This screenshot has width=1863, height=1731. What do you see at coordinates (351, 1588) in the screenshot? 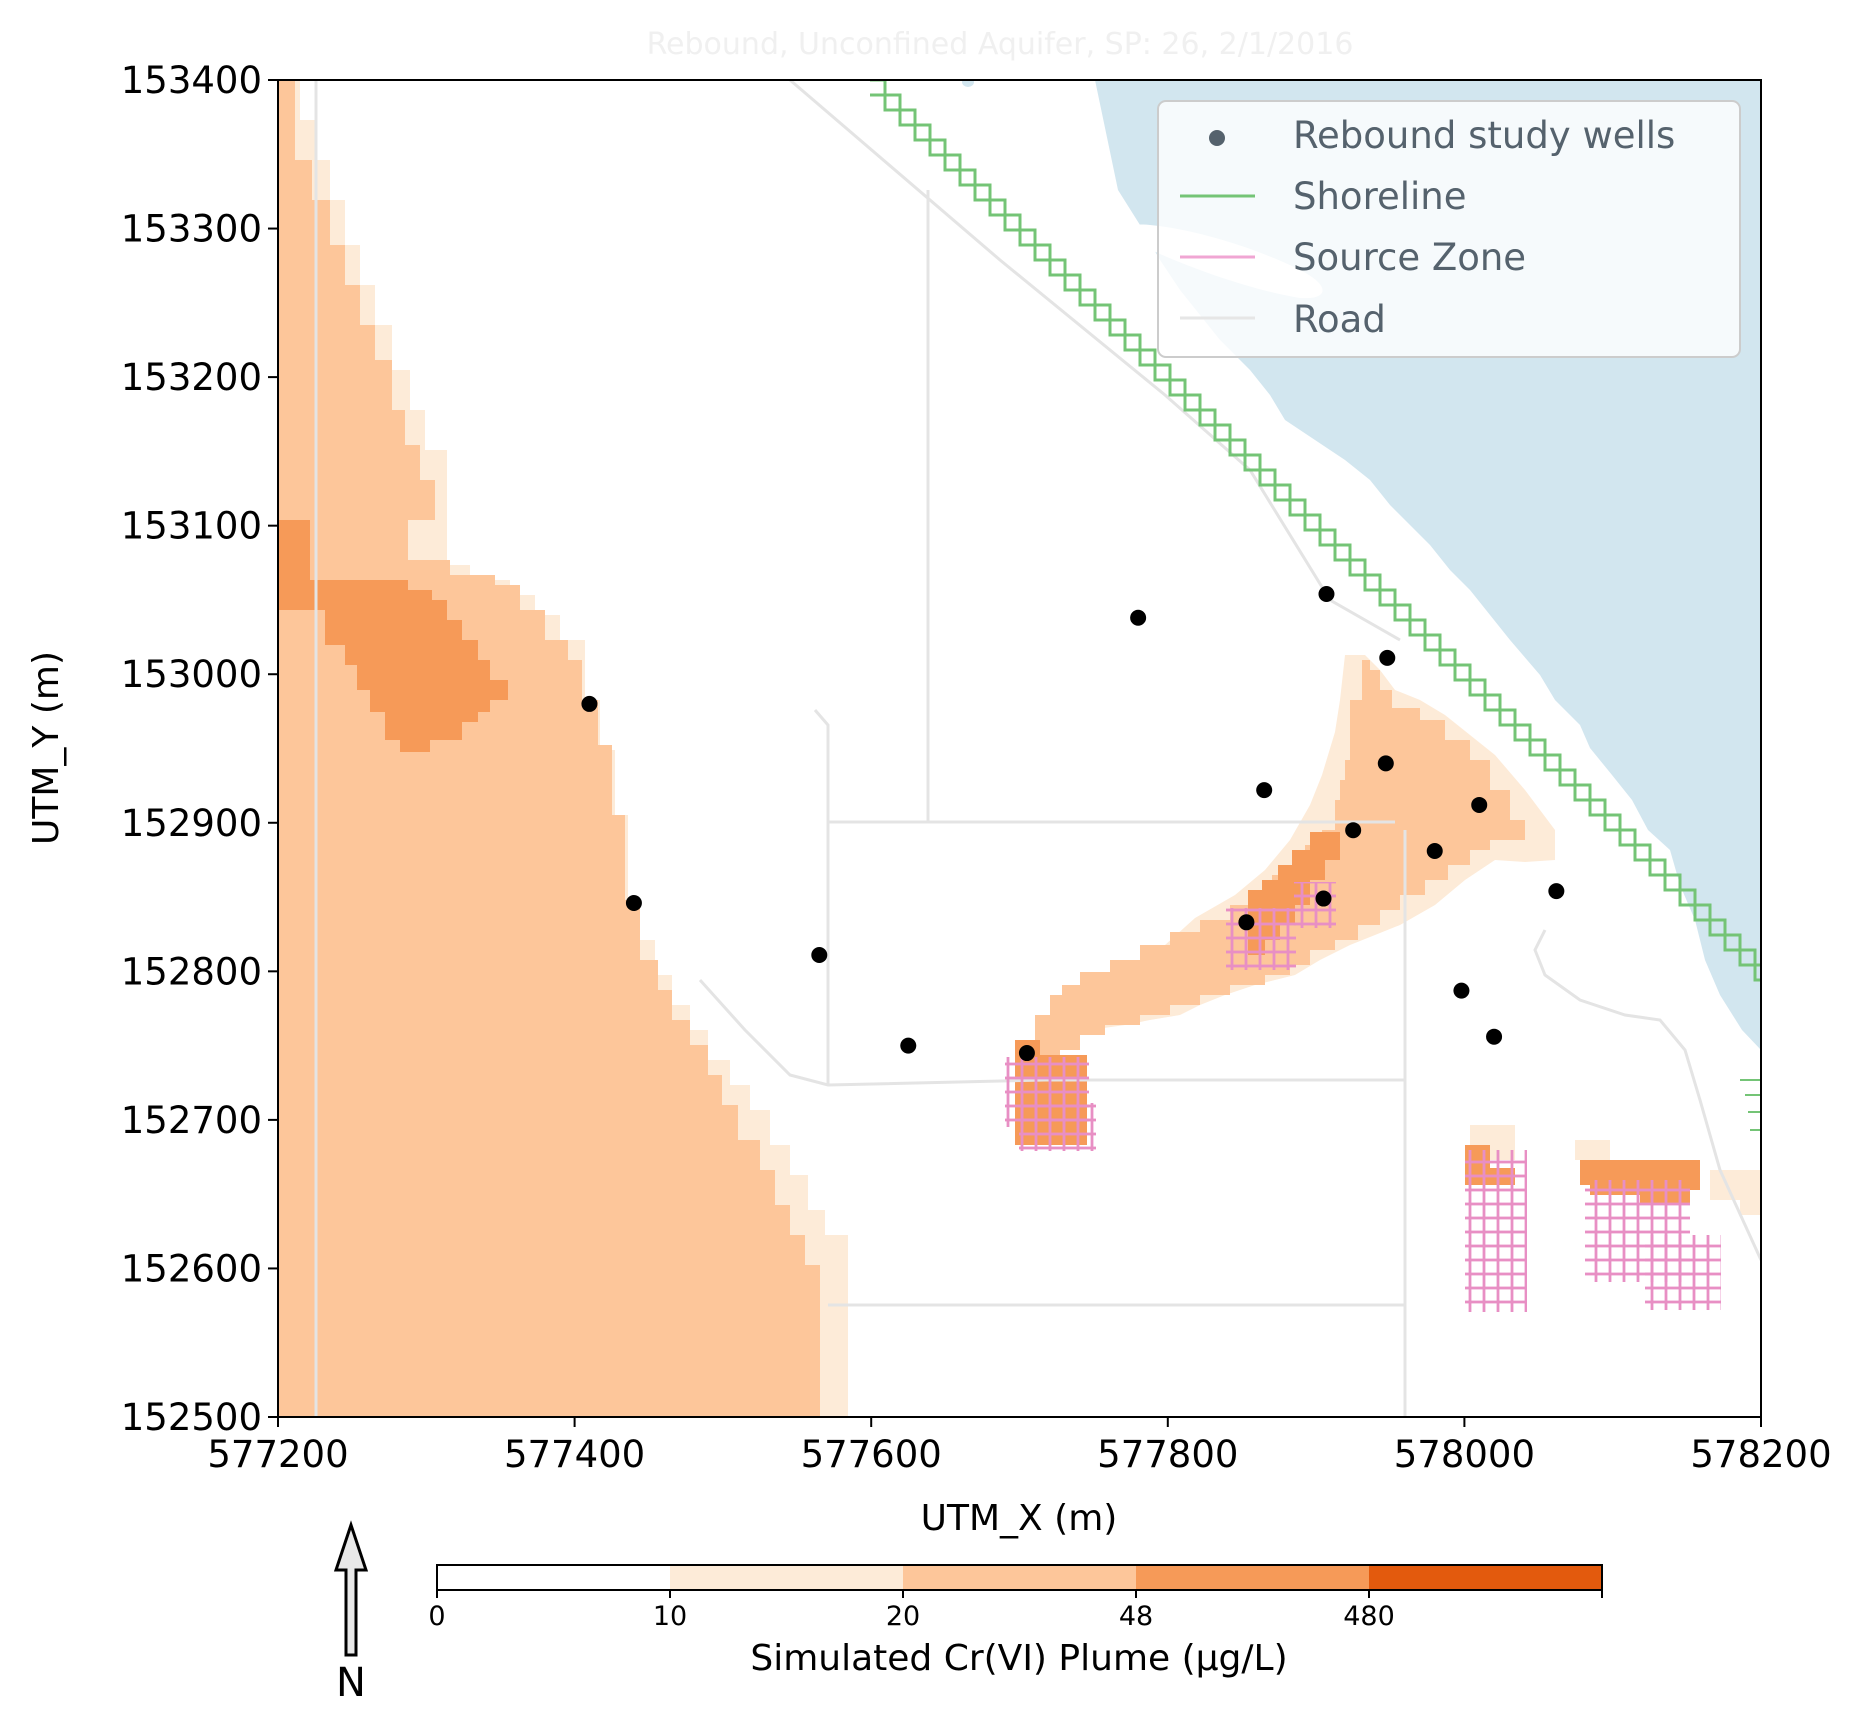
I see `north-arrow-icon` at bounding box center [351, 1588].